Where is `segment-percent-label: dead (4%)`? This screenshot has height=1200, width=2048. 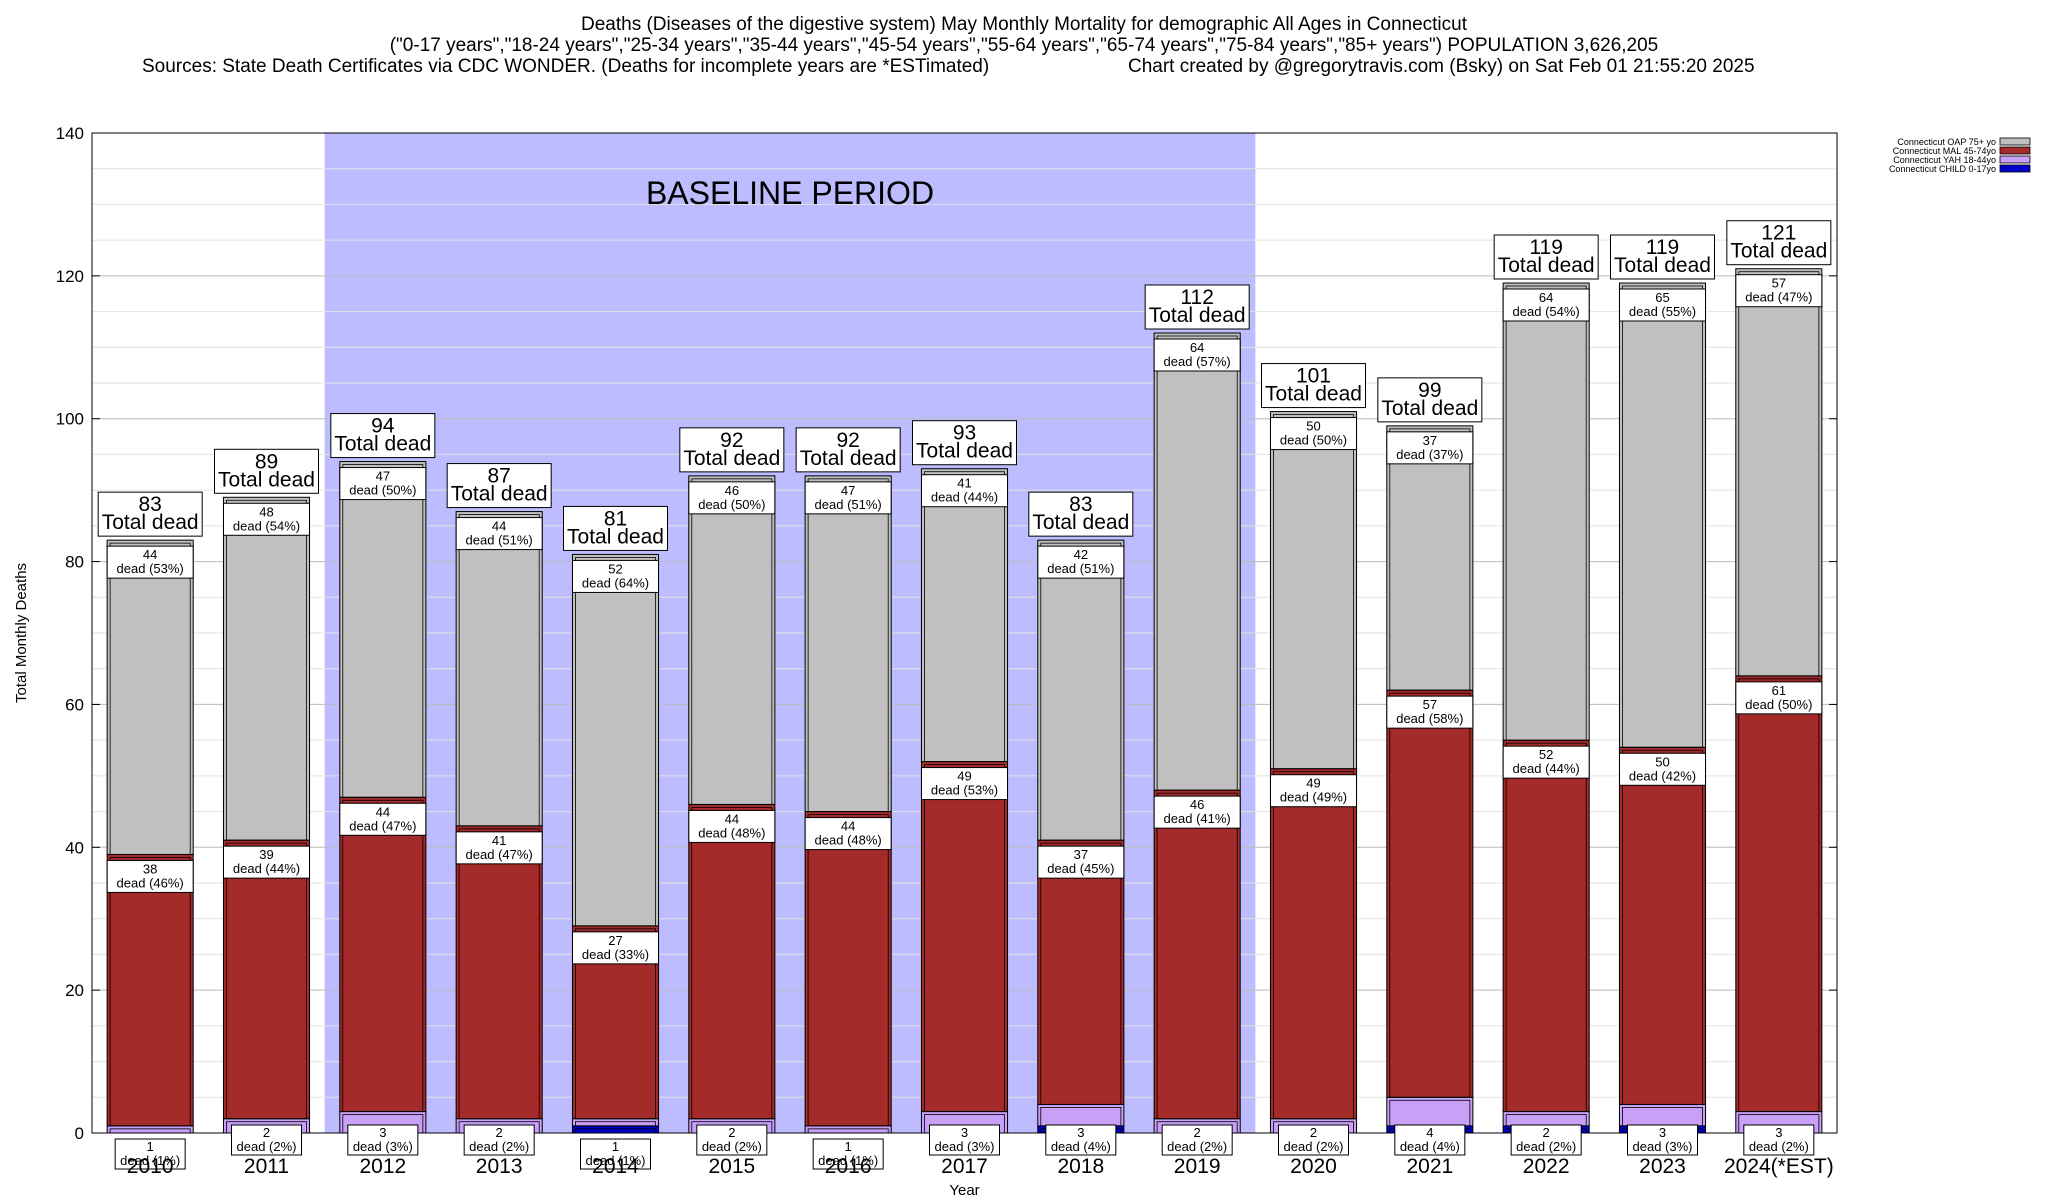
segment-percent-label: dead (4%) is located at coordinates (1081, 1146).